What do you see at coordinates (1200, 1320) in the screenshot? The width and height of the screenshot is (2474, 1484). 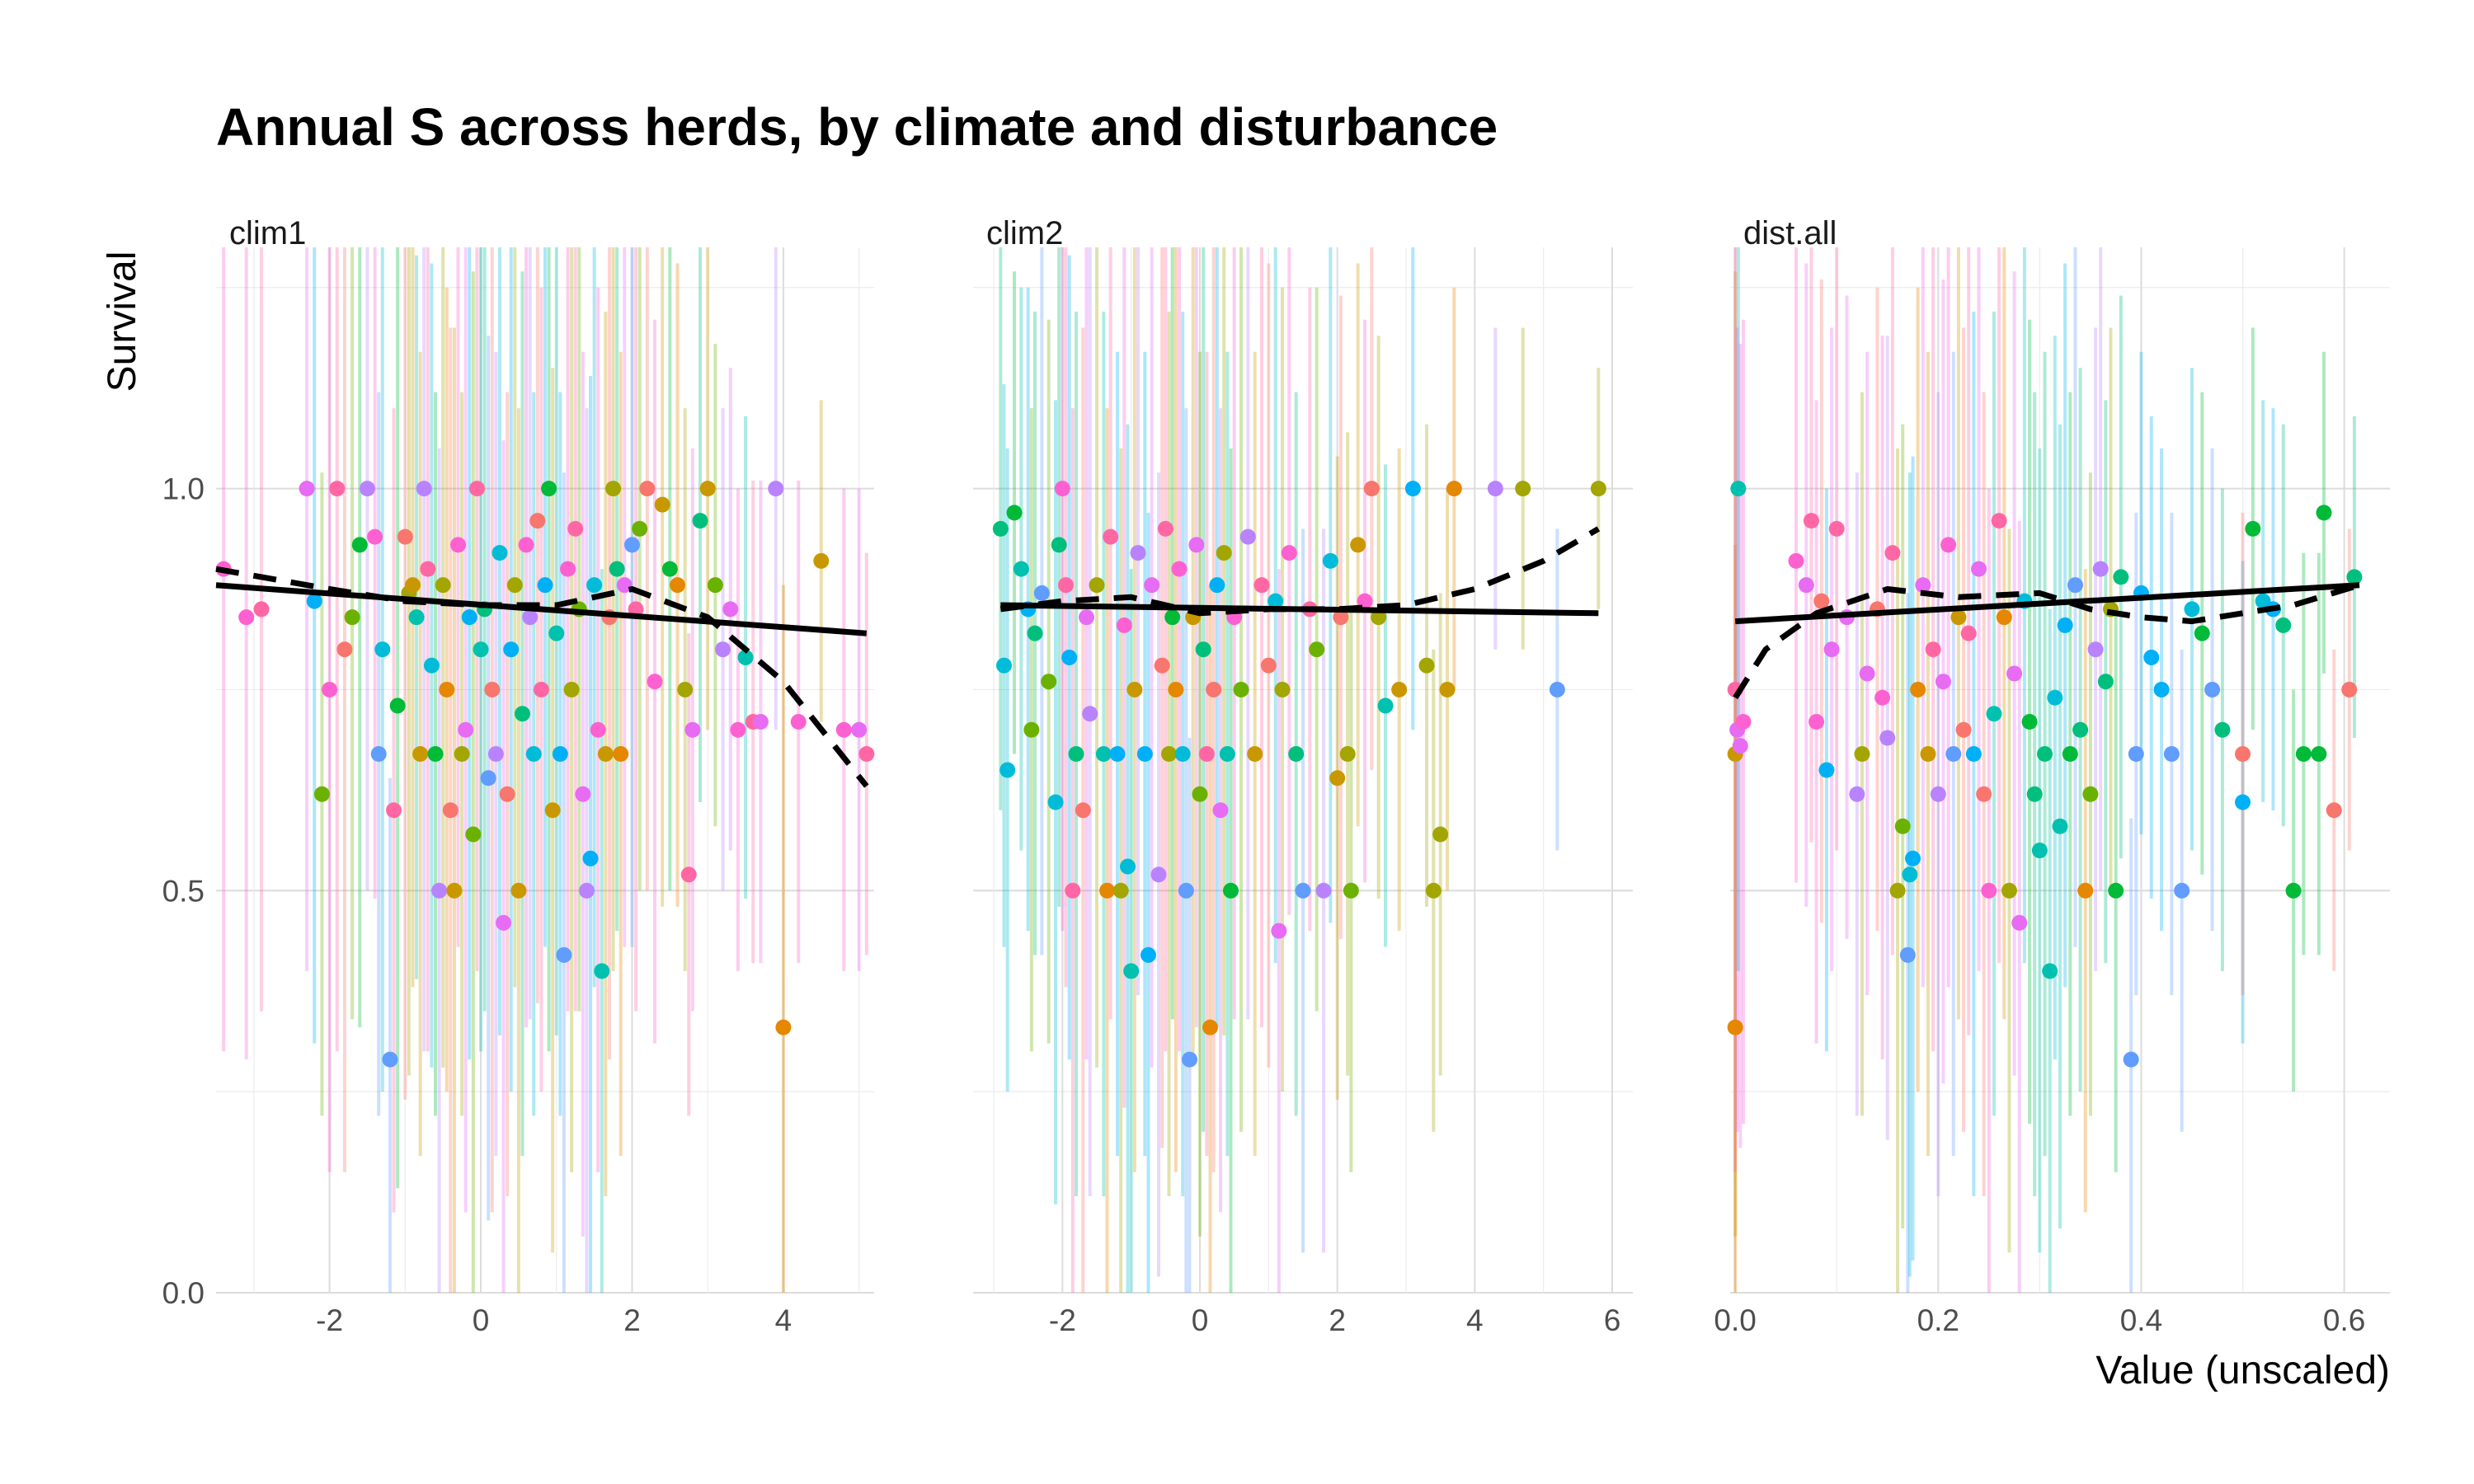 I see `x-tick-label: 0` at bounding box center [1200, 1320].